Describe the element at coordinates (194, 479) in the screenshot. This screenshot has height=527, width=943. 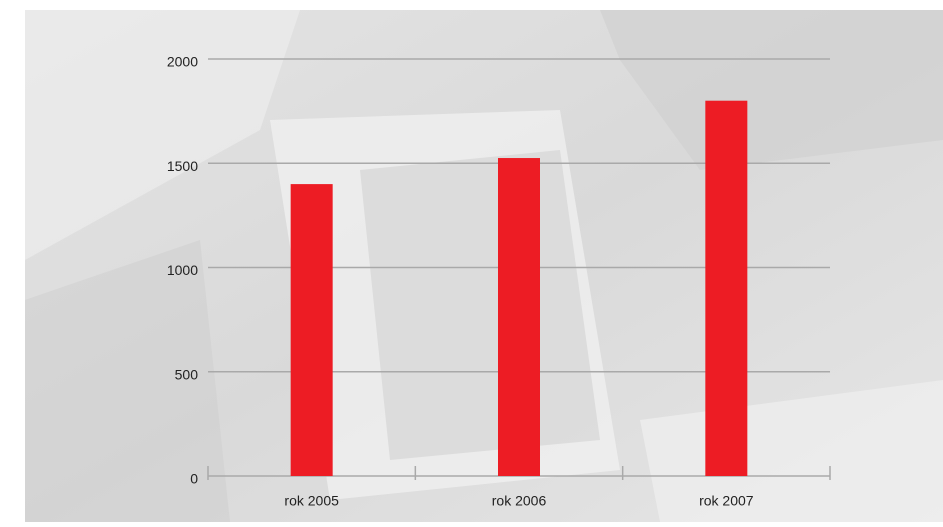
I see `y-tick-label: 0` at that location.